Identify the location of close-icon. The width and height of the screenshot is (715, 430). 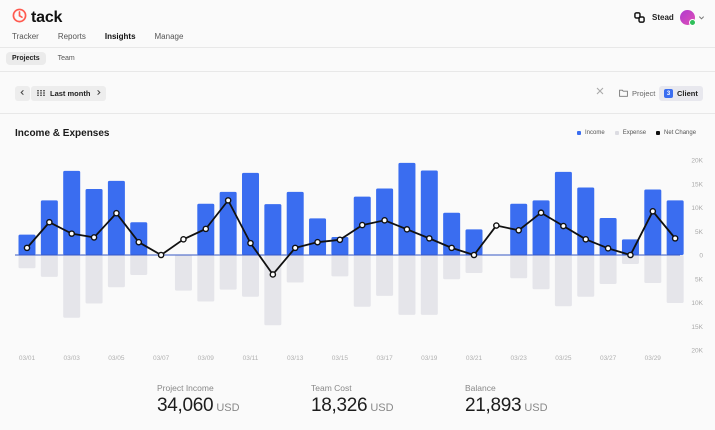
(600, 92).